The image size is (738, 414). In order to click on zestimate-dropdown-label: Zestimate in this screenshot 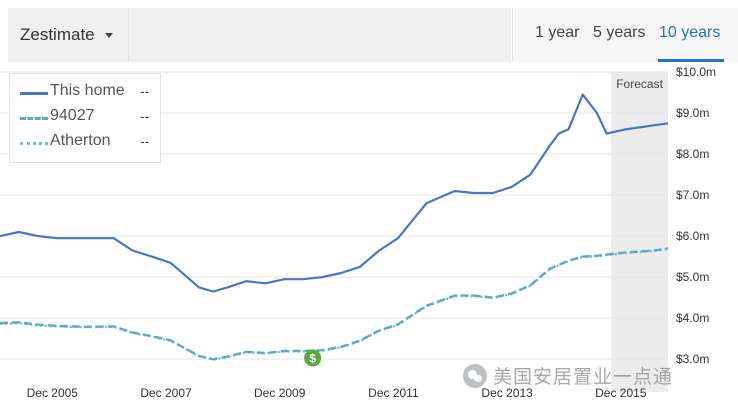, I will do `click(57, 34)`.